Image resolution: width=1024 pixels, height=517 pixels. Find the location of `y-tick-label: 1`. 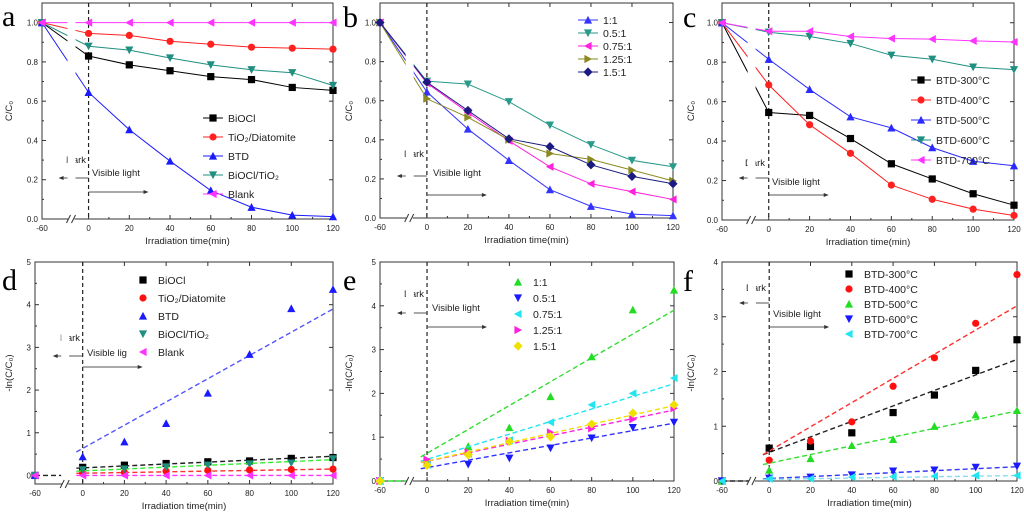

y-tick-label: 1 is located at coordinates (716, 426).